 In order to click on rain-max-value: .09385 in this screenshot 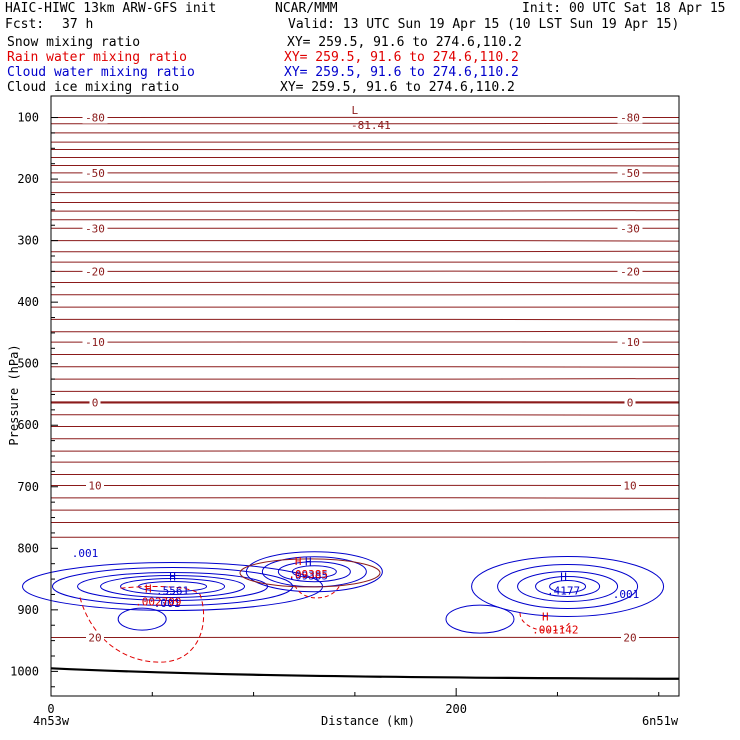, I will do `click(308, 574)`.